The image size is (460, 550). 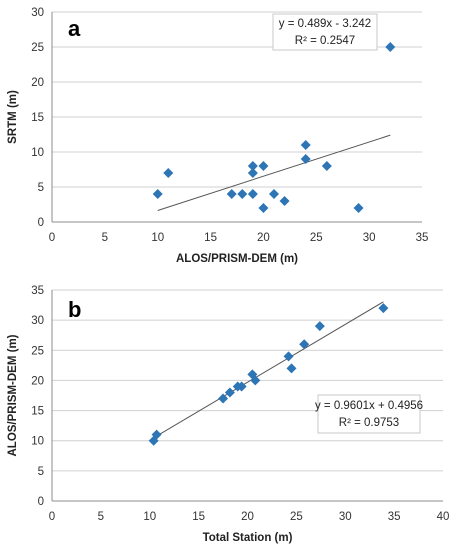 I want to click on data-points, so click(x=268, y=374).